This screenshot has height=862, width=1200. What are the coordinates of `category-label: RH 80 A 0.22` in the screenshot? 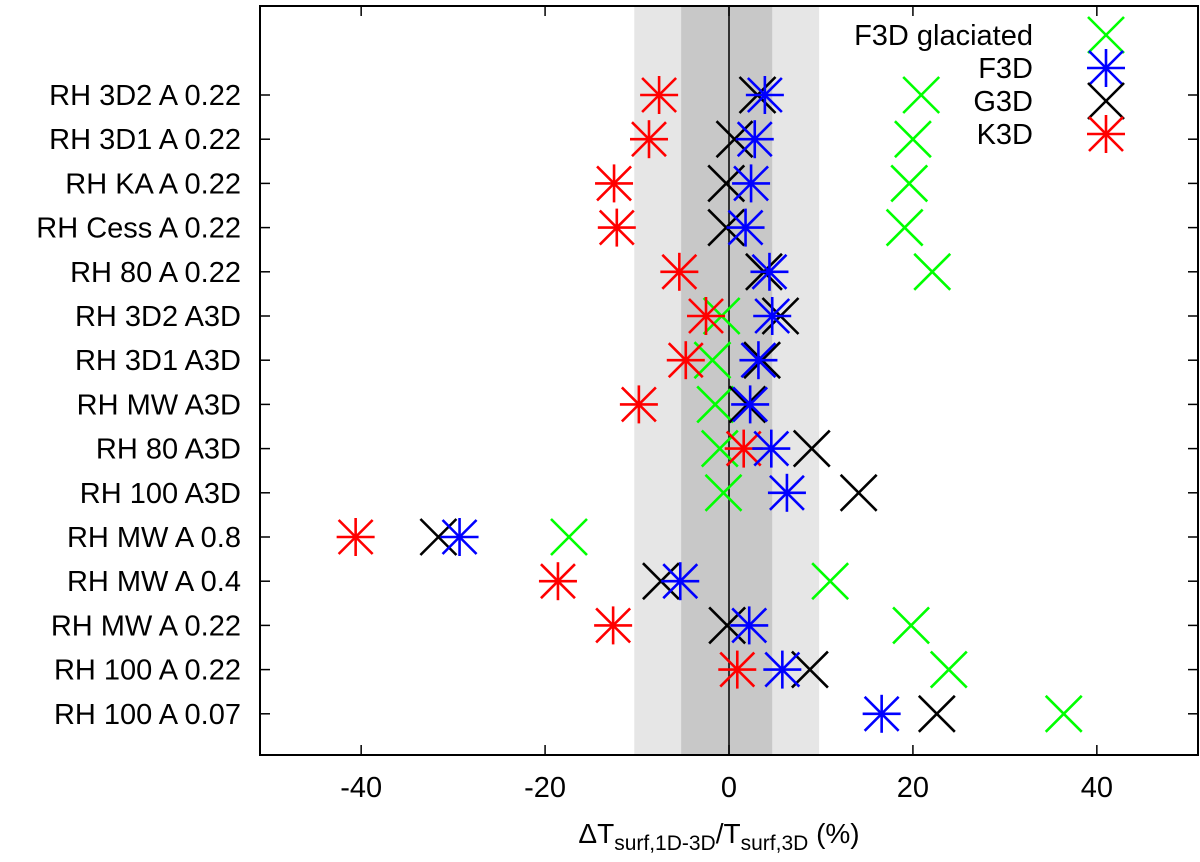 It's located at (155, 273).